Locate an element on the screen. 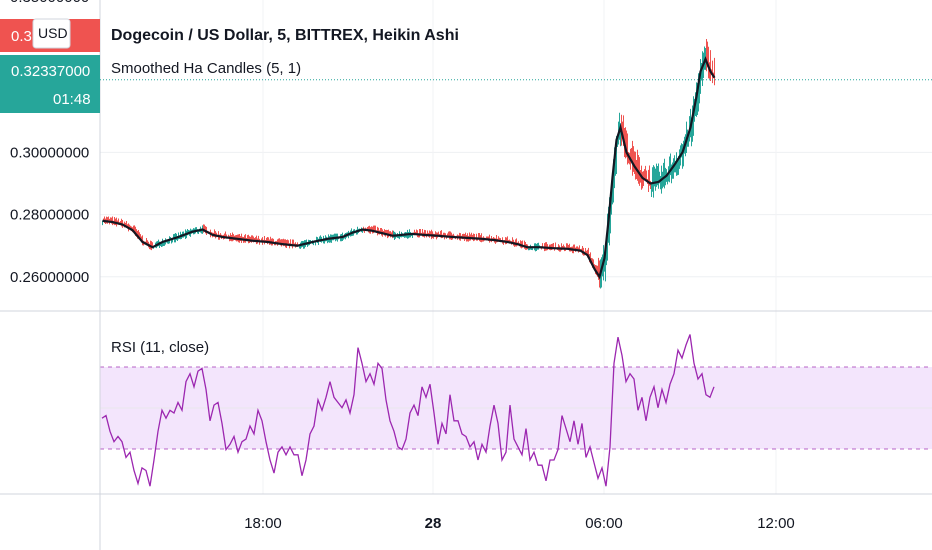 The image size is (932, 550). price-axis: 0.35000000 0.30000000 0.28000000 0.26000000 is located at coordinates (49, 143).